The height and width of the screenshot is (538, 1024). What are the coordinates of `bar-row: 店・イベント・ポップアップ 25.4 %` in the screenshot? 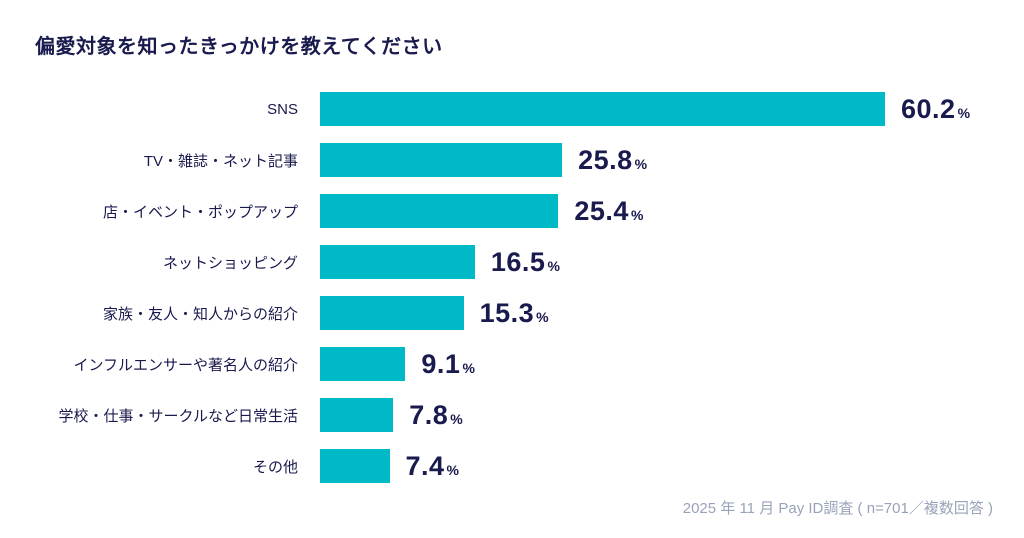 It's located at (512, 211).